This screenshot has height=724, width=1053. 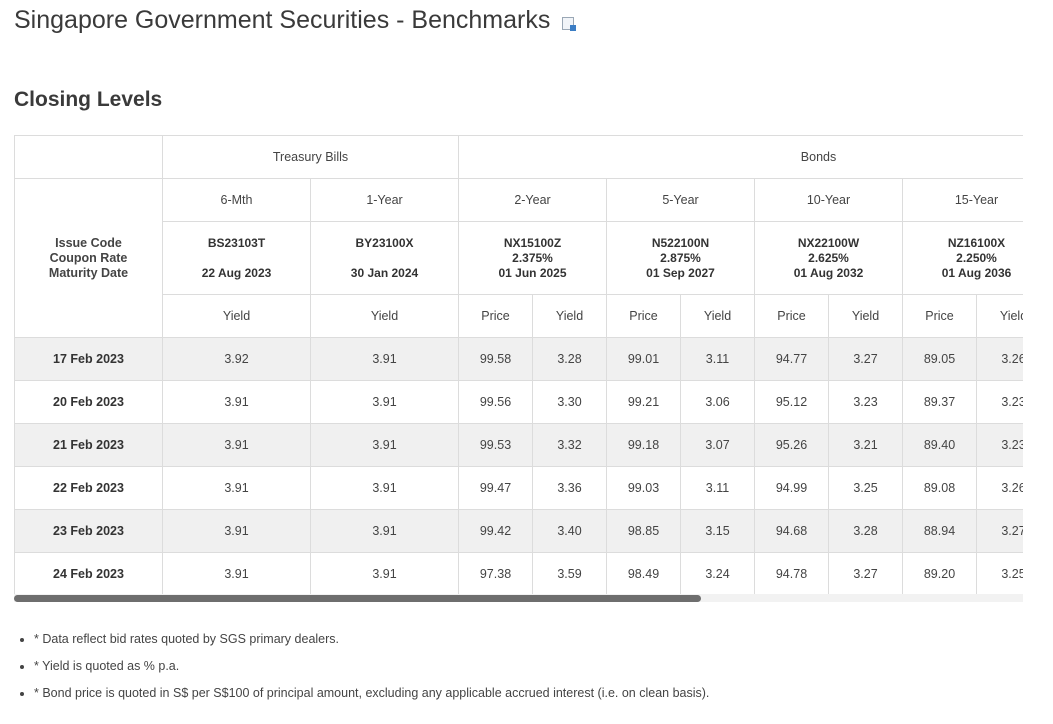 I want to click on cell-value: 3.25, so click(x=999, y=574).